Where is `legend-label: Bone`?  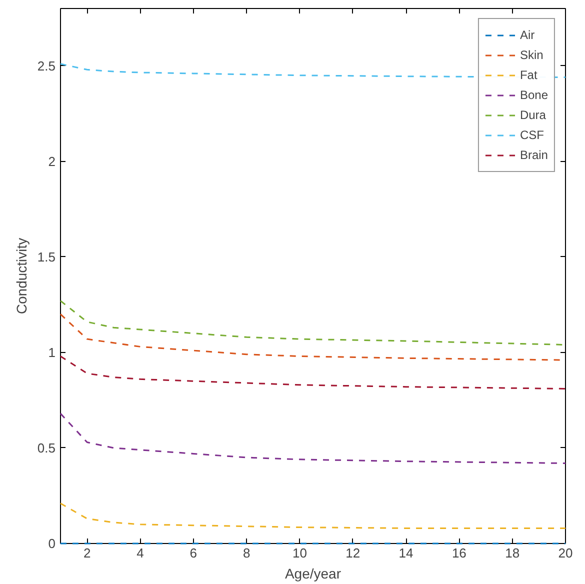
legend-label: Bone is located at coordinates (534, 95).